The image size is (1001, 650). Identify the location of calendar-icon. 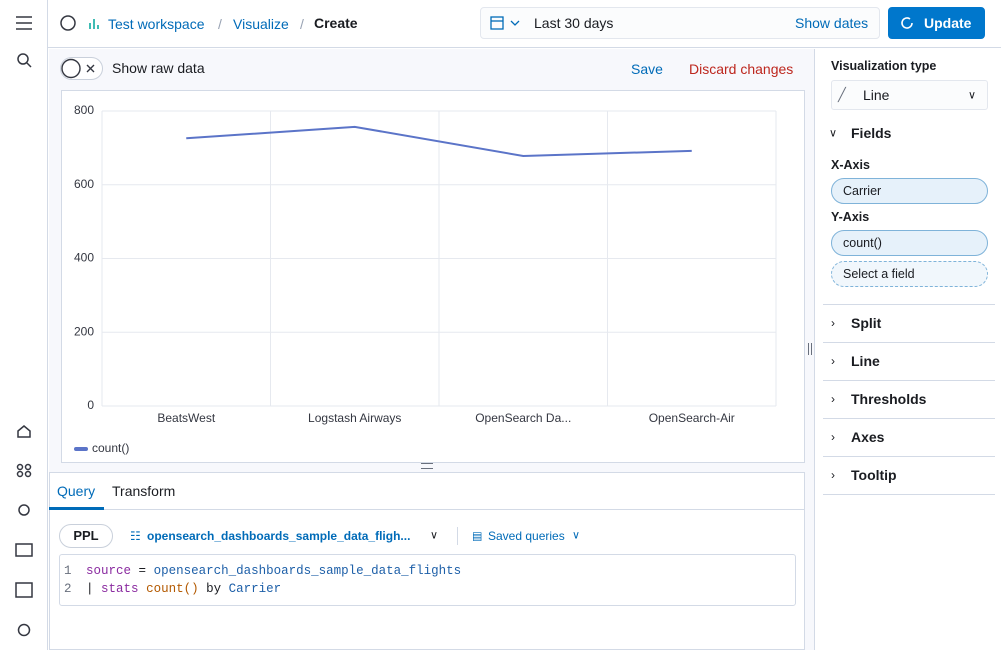
(506, 23).